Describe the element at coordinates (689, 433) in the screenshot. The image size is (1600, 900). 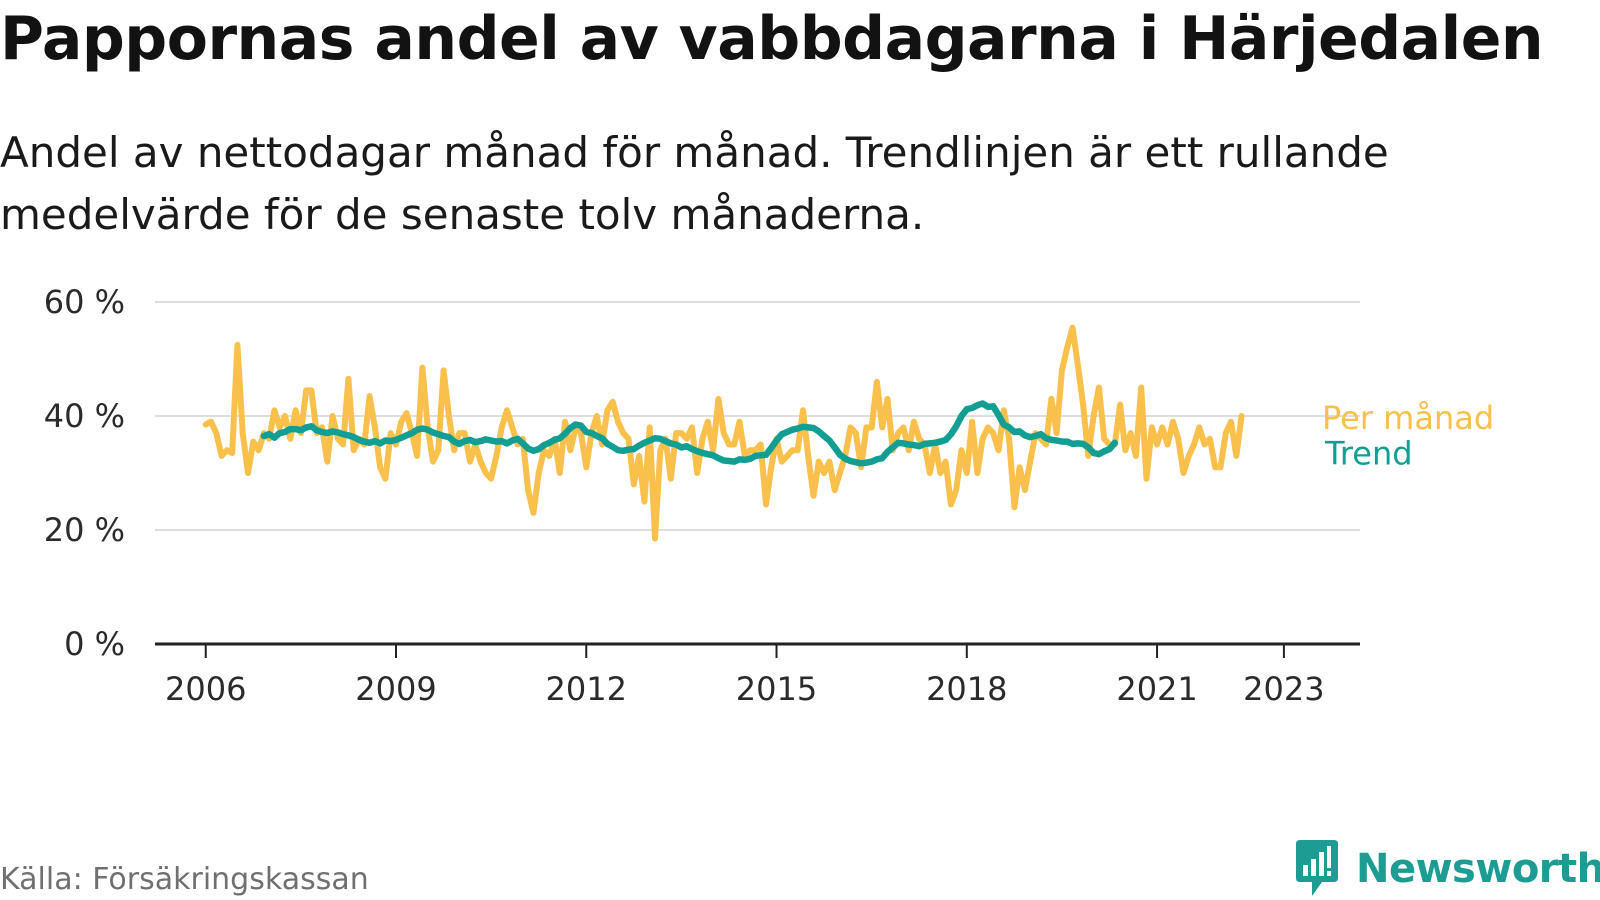
I see `series-line-trend` at that location.